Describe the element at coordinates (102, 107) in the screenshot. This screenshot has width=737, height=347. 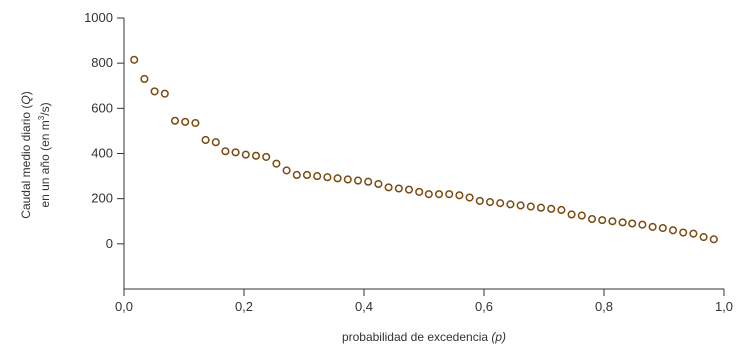
I see `y-tick-label: 600` at that location.